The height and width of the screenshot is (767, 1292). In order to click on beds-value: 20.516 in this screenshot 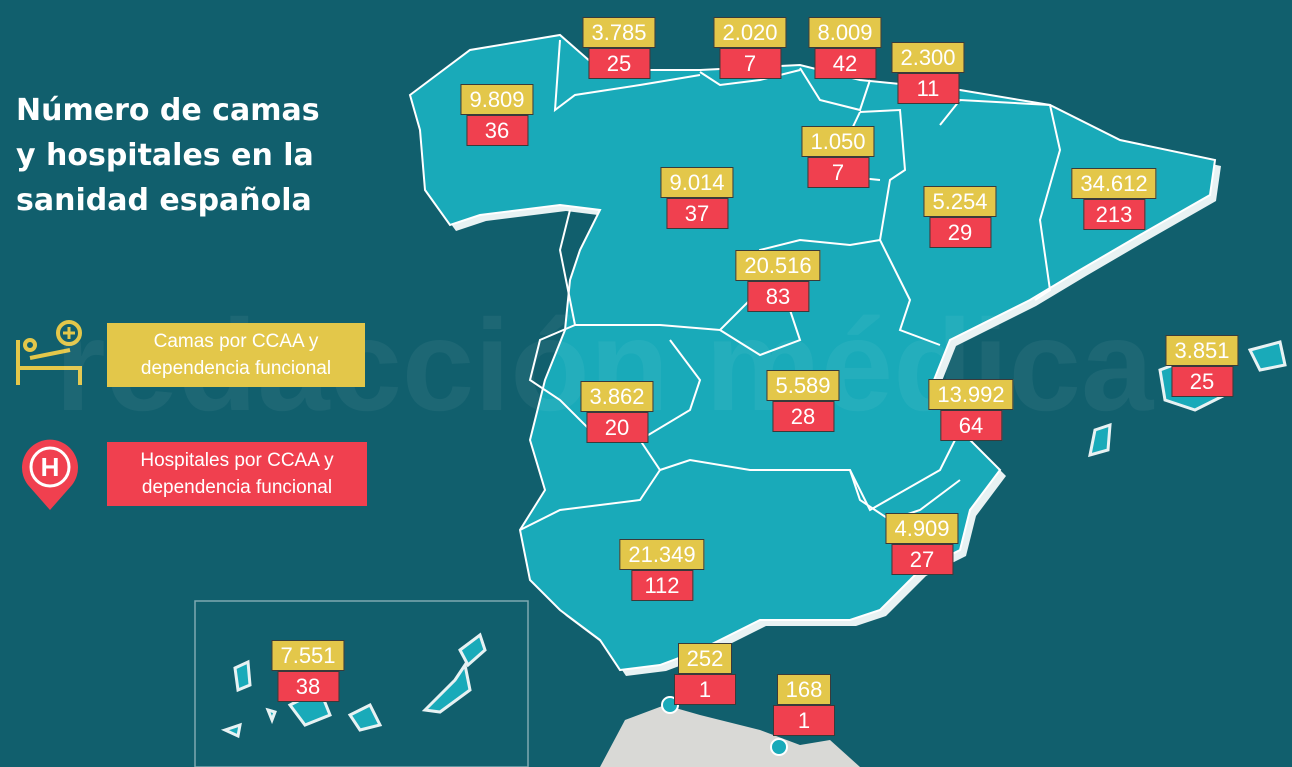, I will do `click(778, 265)`.